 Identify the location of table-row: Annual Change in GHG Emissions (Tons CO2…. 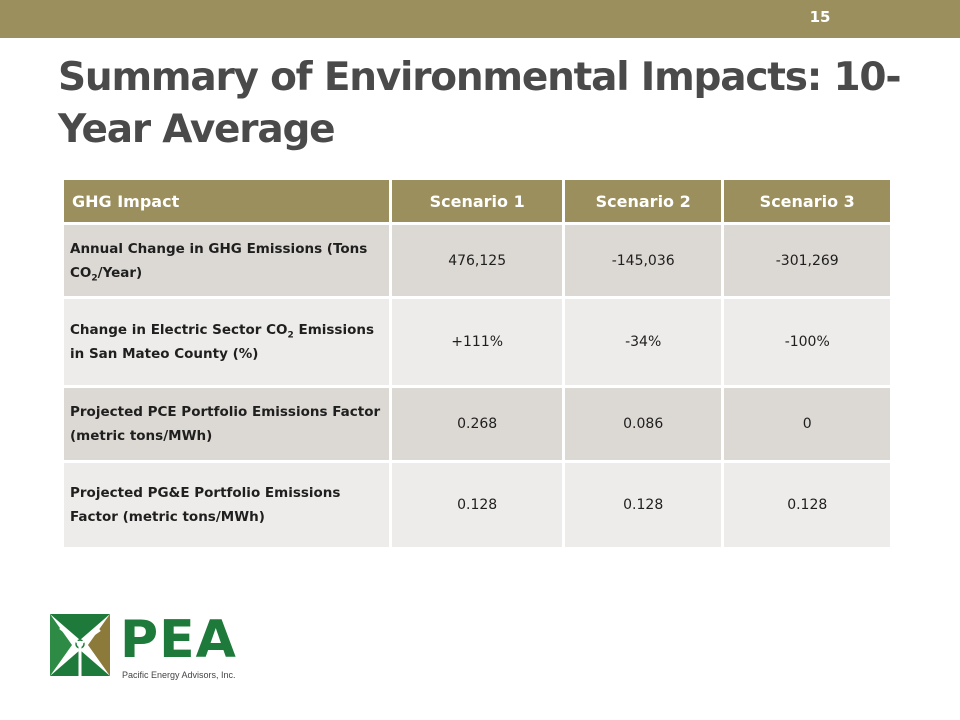
(477, 260).